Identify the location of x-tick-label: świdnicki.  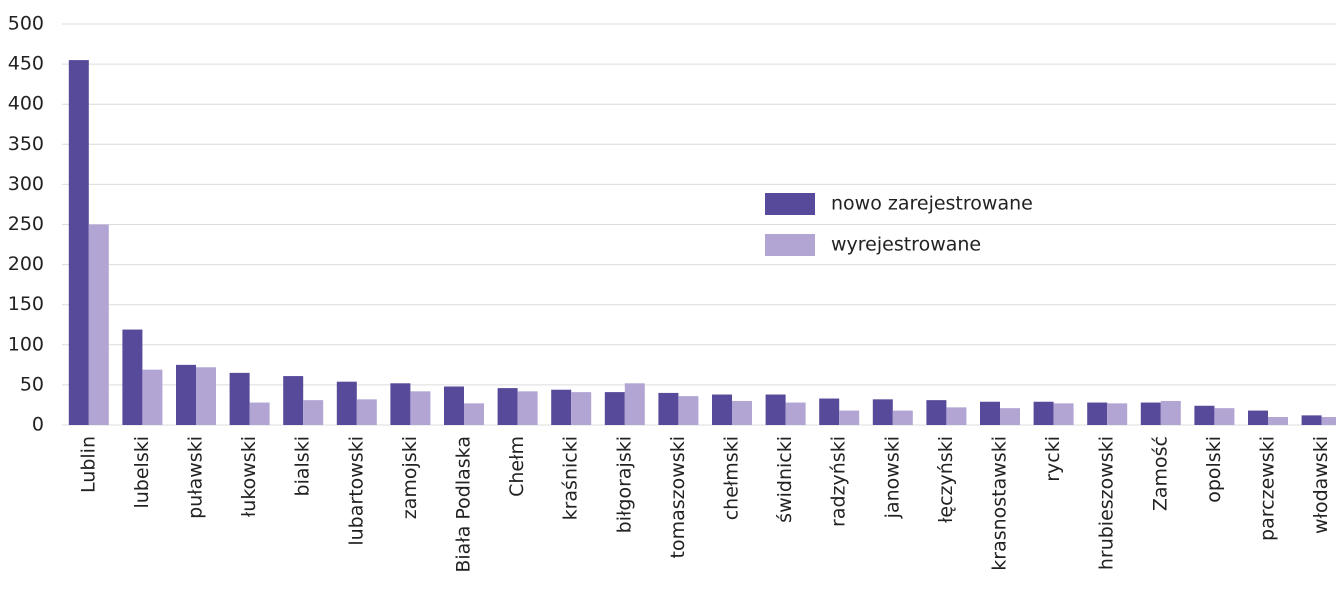
(785, 479).